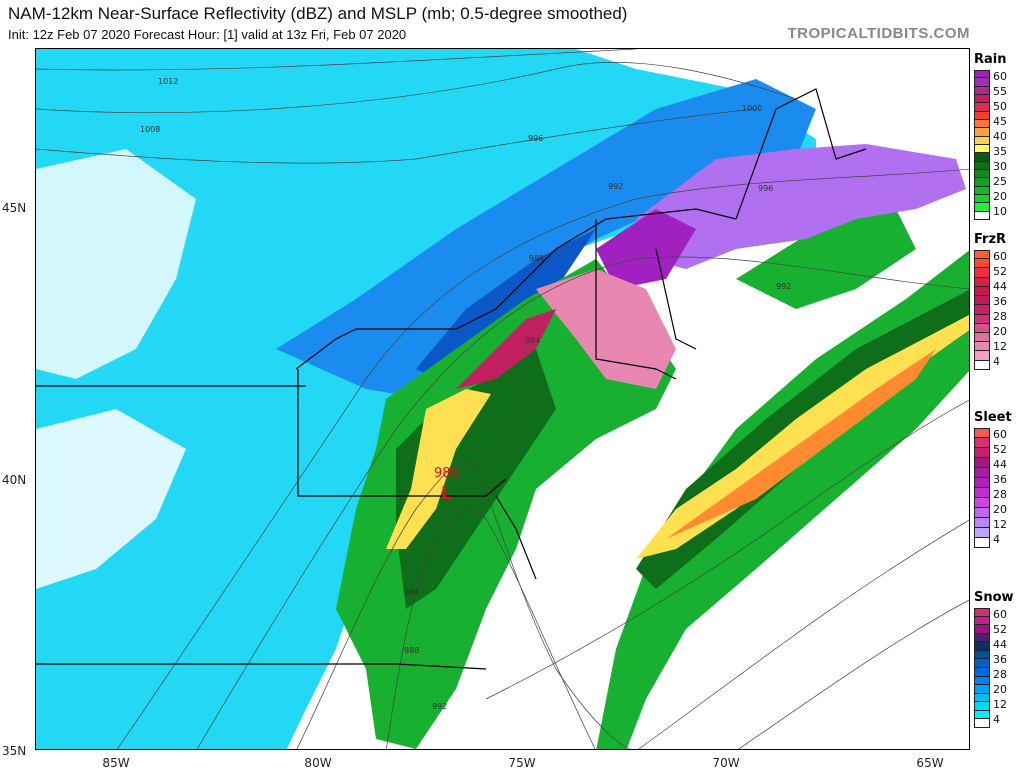  What do you see at coordinates (446, 493) in the screenshot?
I see `low-pressure-symbol: L` at bounding box center [446, 493].